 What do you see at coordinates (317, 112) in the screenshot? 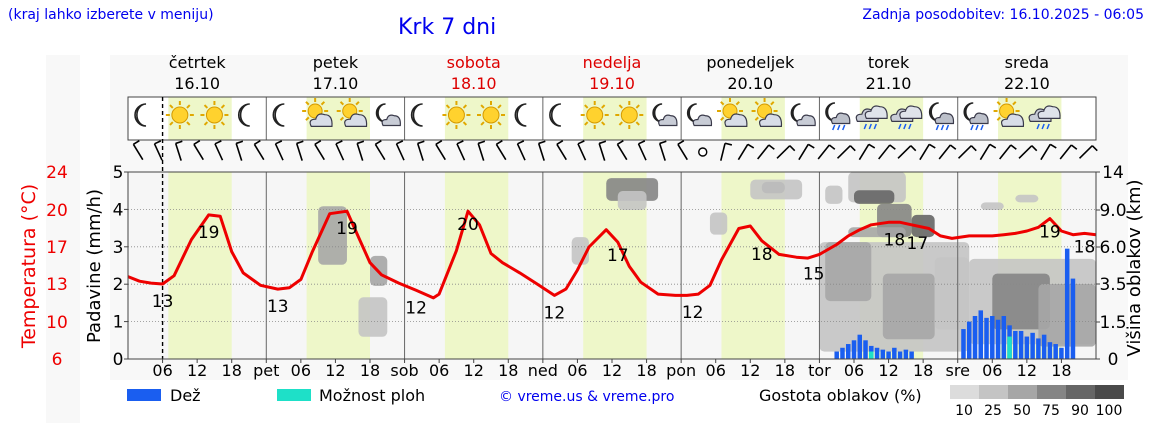
I see `sun-cloud-icon` at bounding box center [317, 112].